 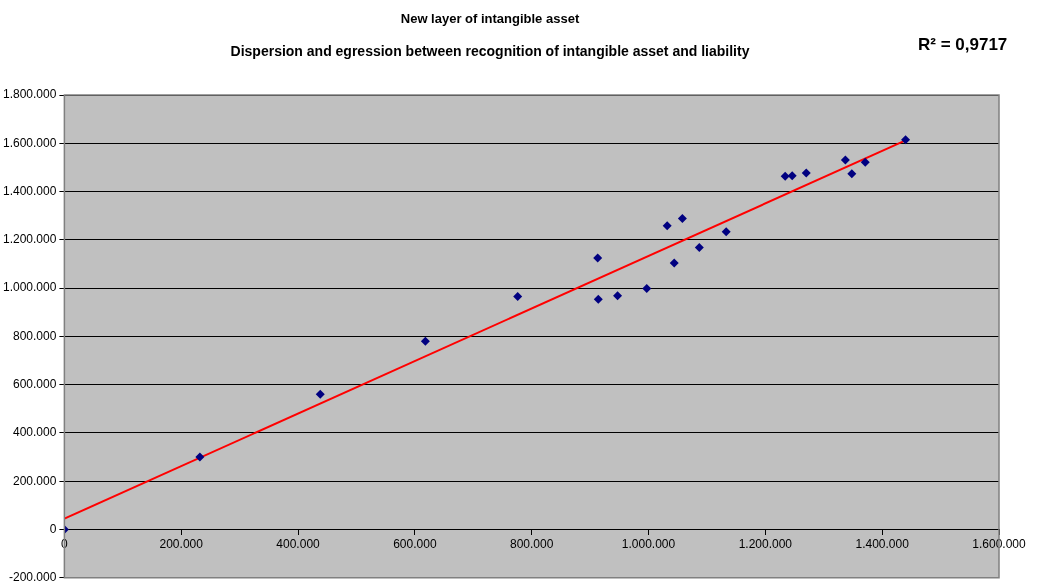 I want to click on y-tick-label: 0, so click(x=53, y=528).